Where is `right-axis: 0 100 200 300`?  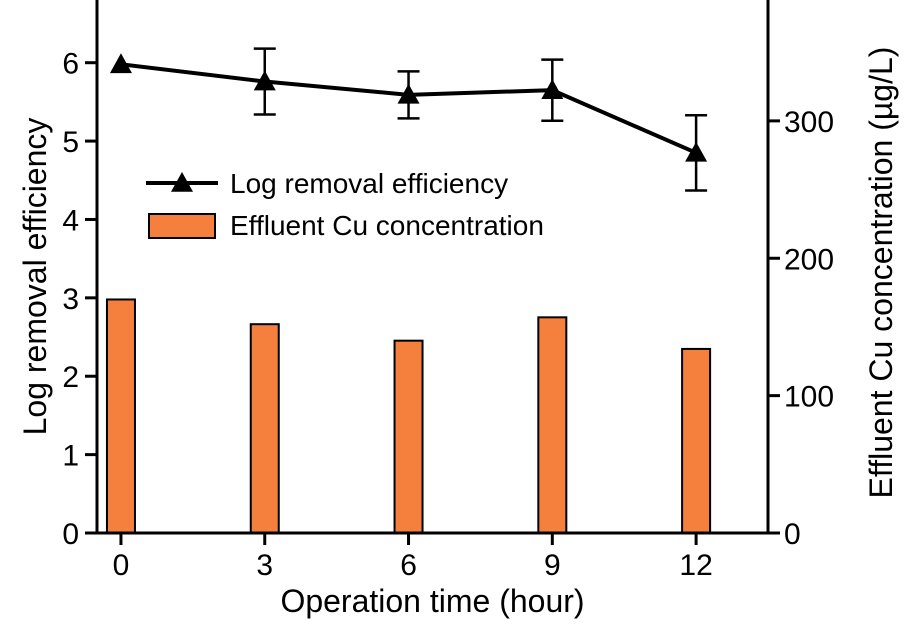 right-axis: 0 100 200 300 is located at coordinates (801, 328).